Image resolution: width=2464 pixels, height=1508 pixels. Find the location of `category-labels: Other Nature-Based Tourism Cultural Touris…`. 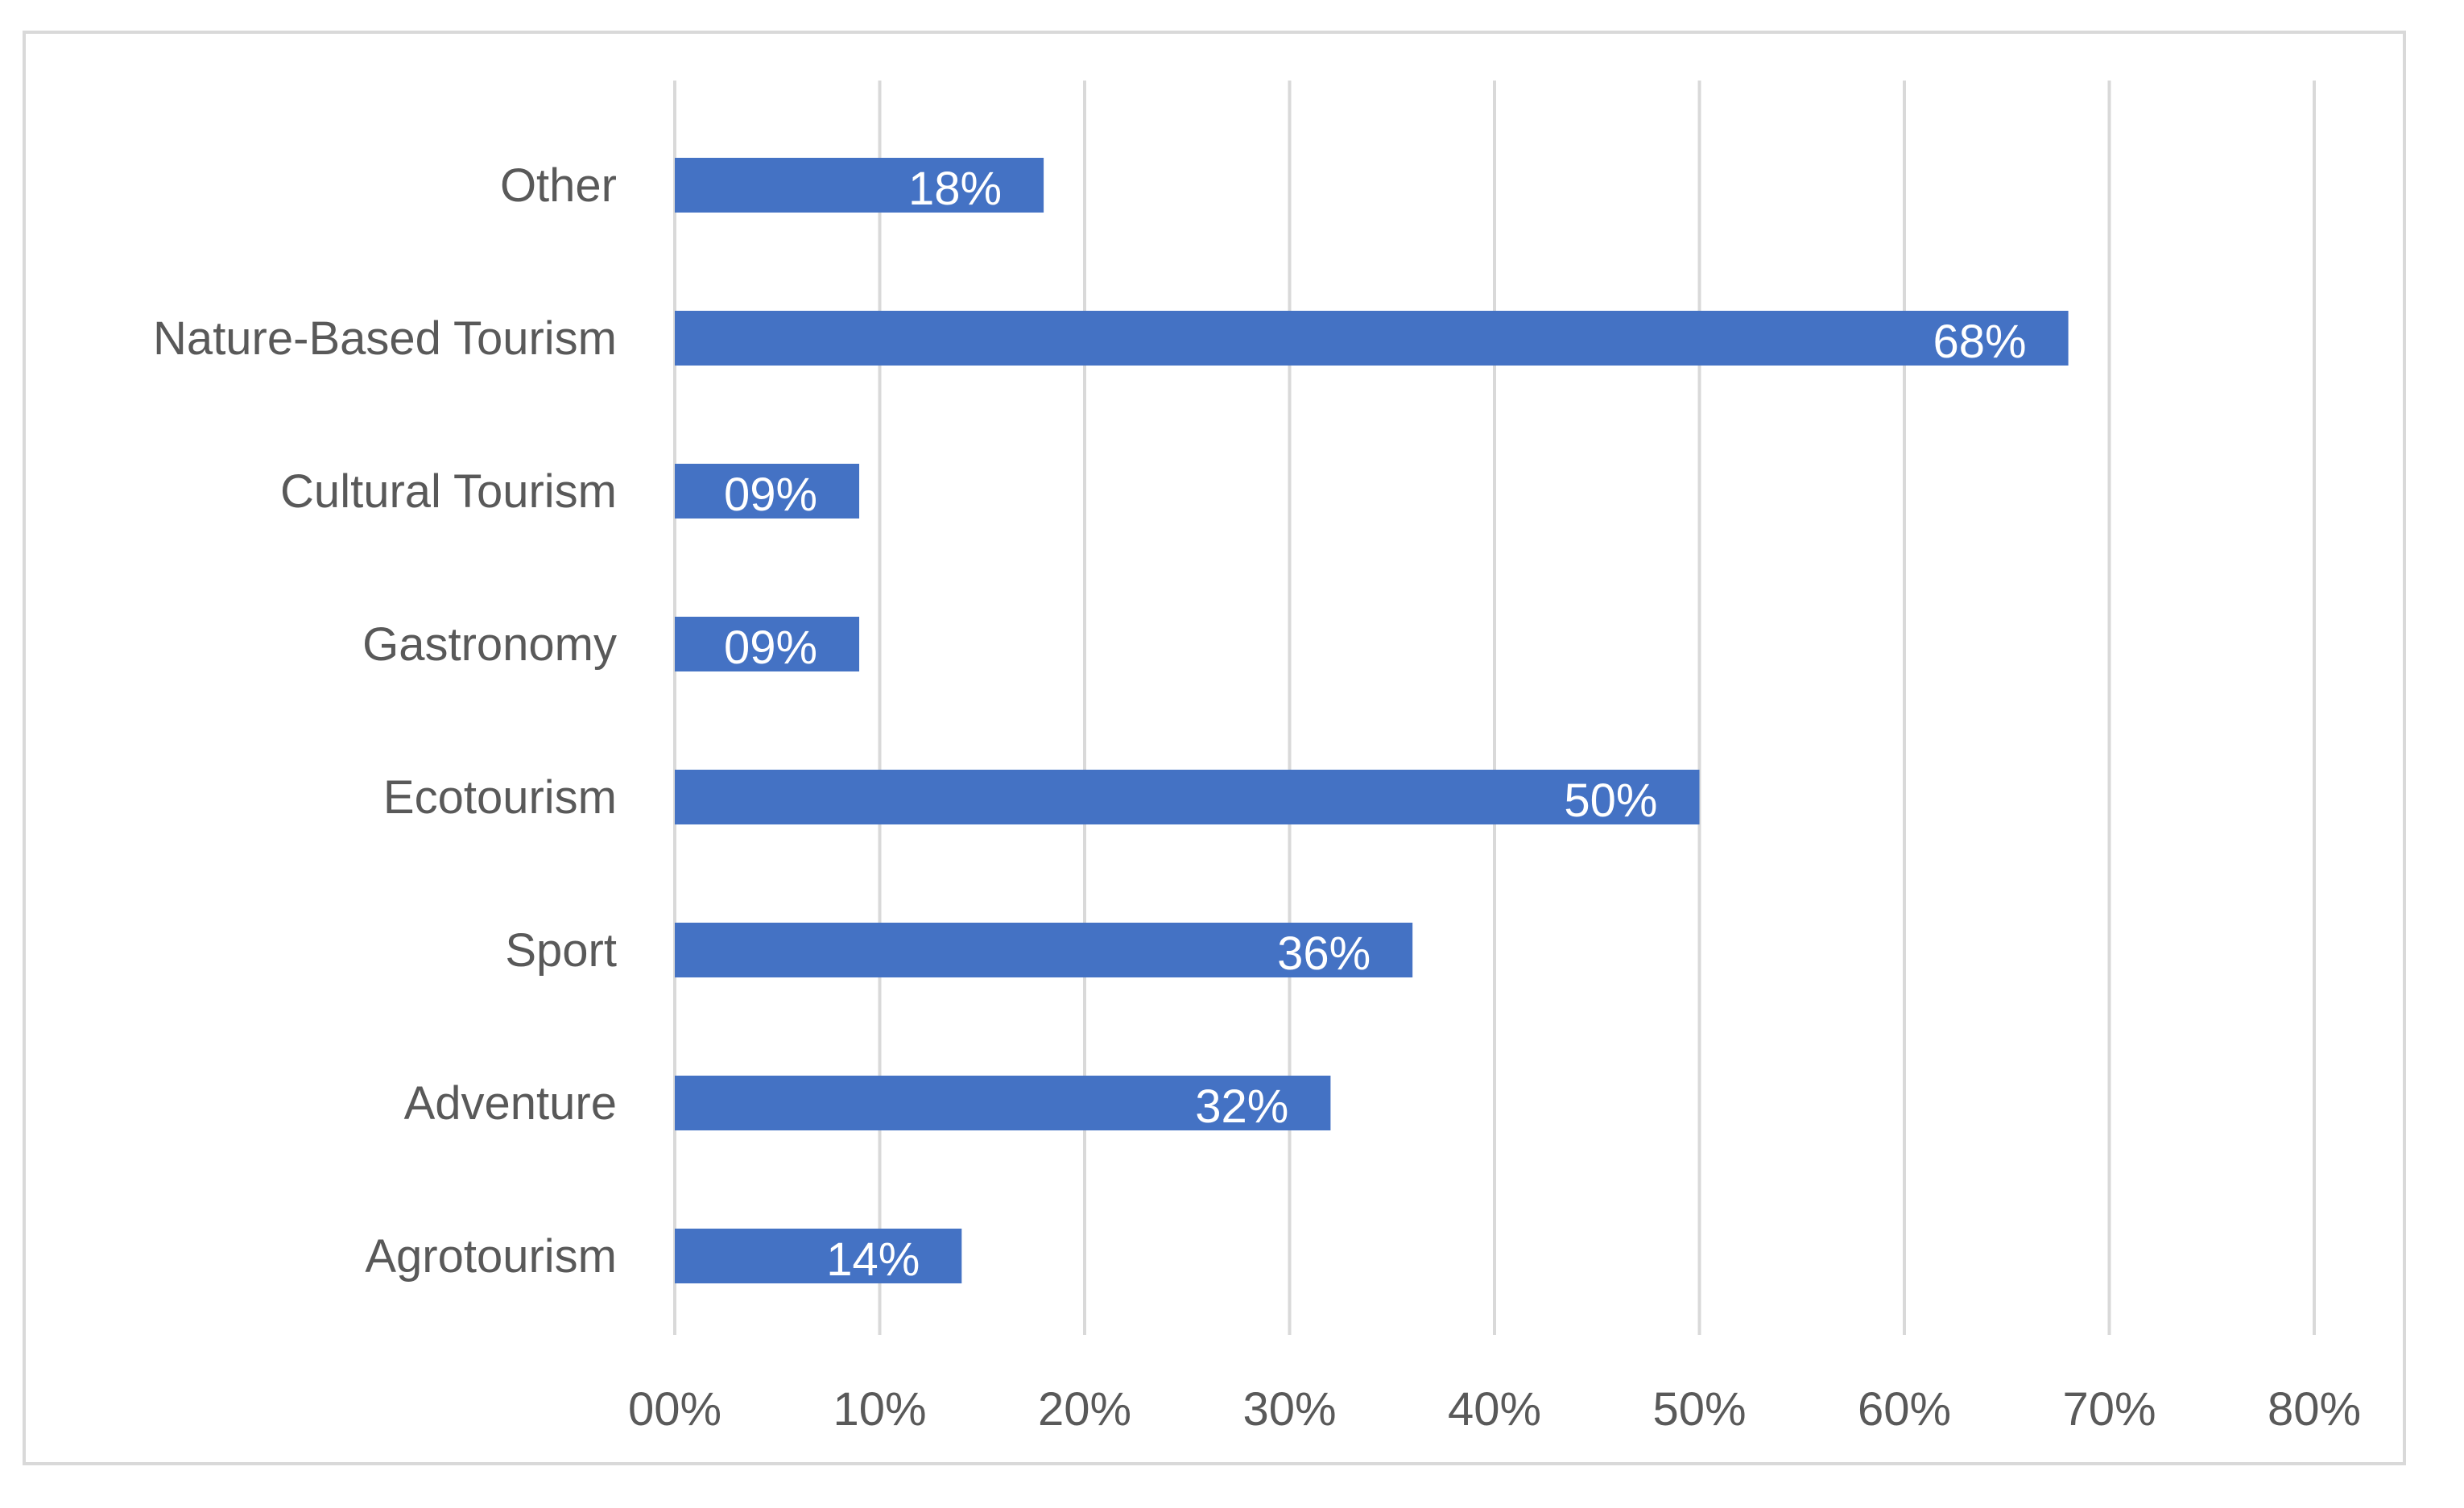

category-labels: Other Nature-Based Tourism Cultural Touris… is located at coordinates (385, 721).